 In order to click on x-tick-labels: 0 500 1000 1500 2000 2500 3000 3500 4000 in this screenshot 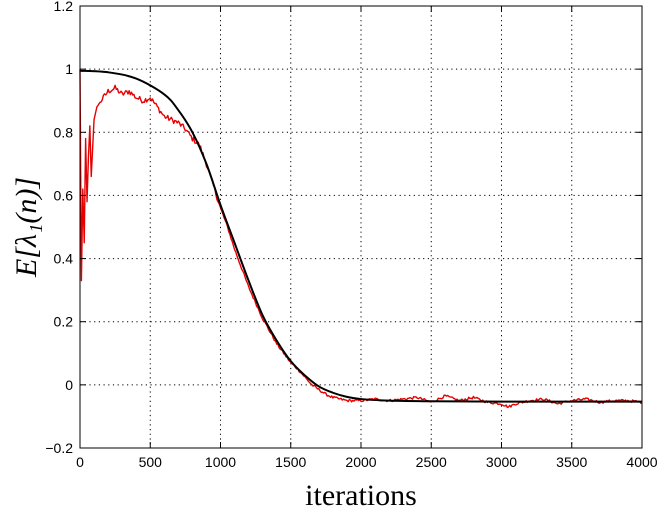, I will do `click(367, 462)`.